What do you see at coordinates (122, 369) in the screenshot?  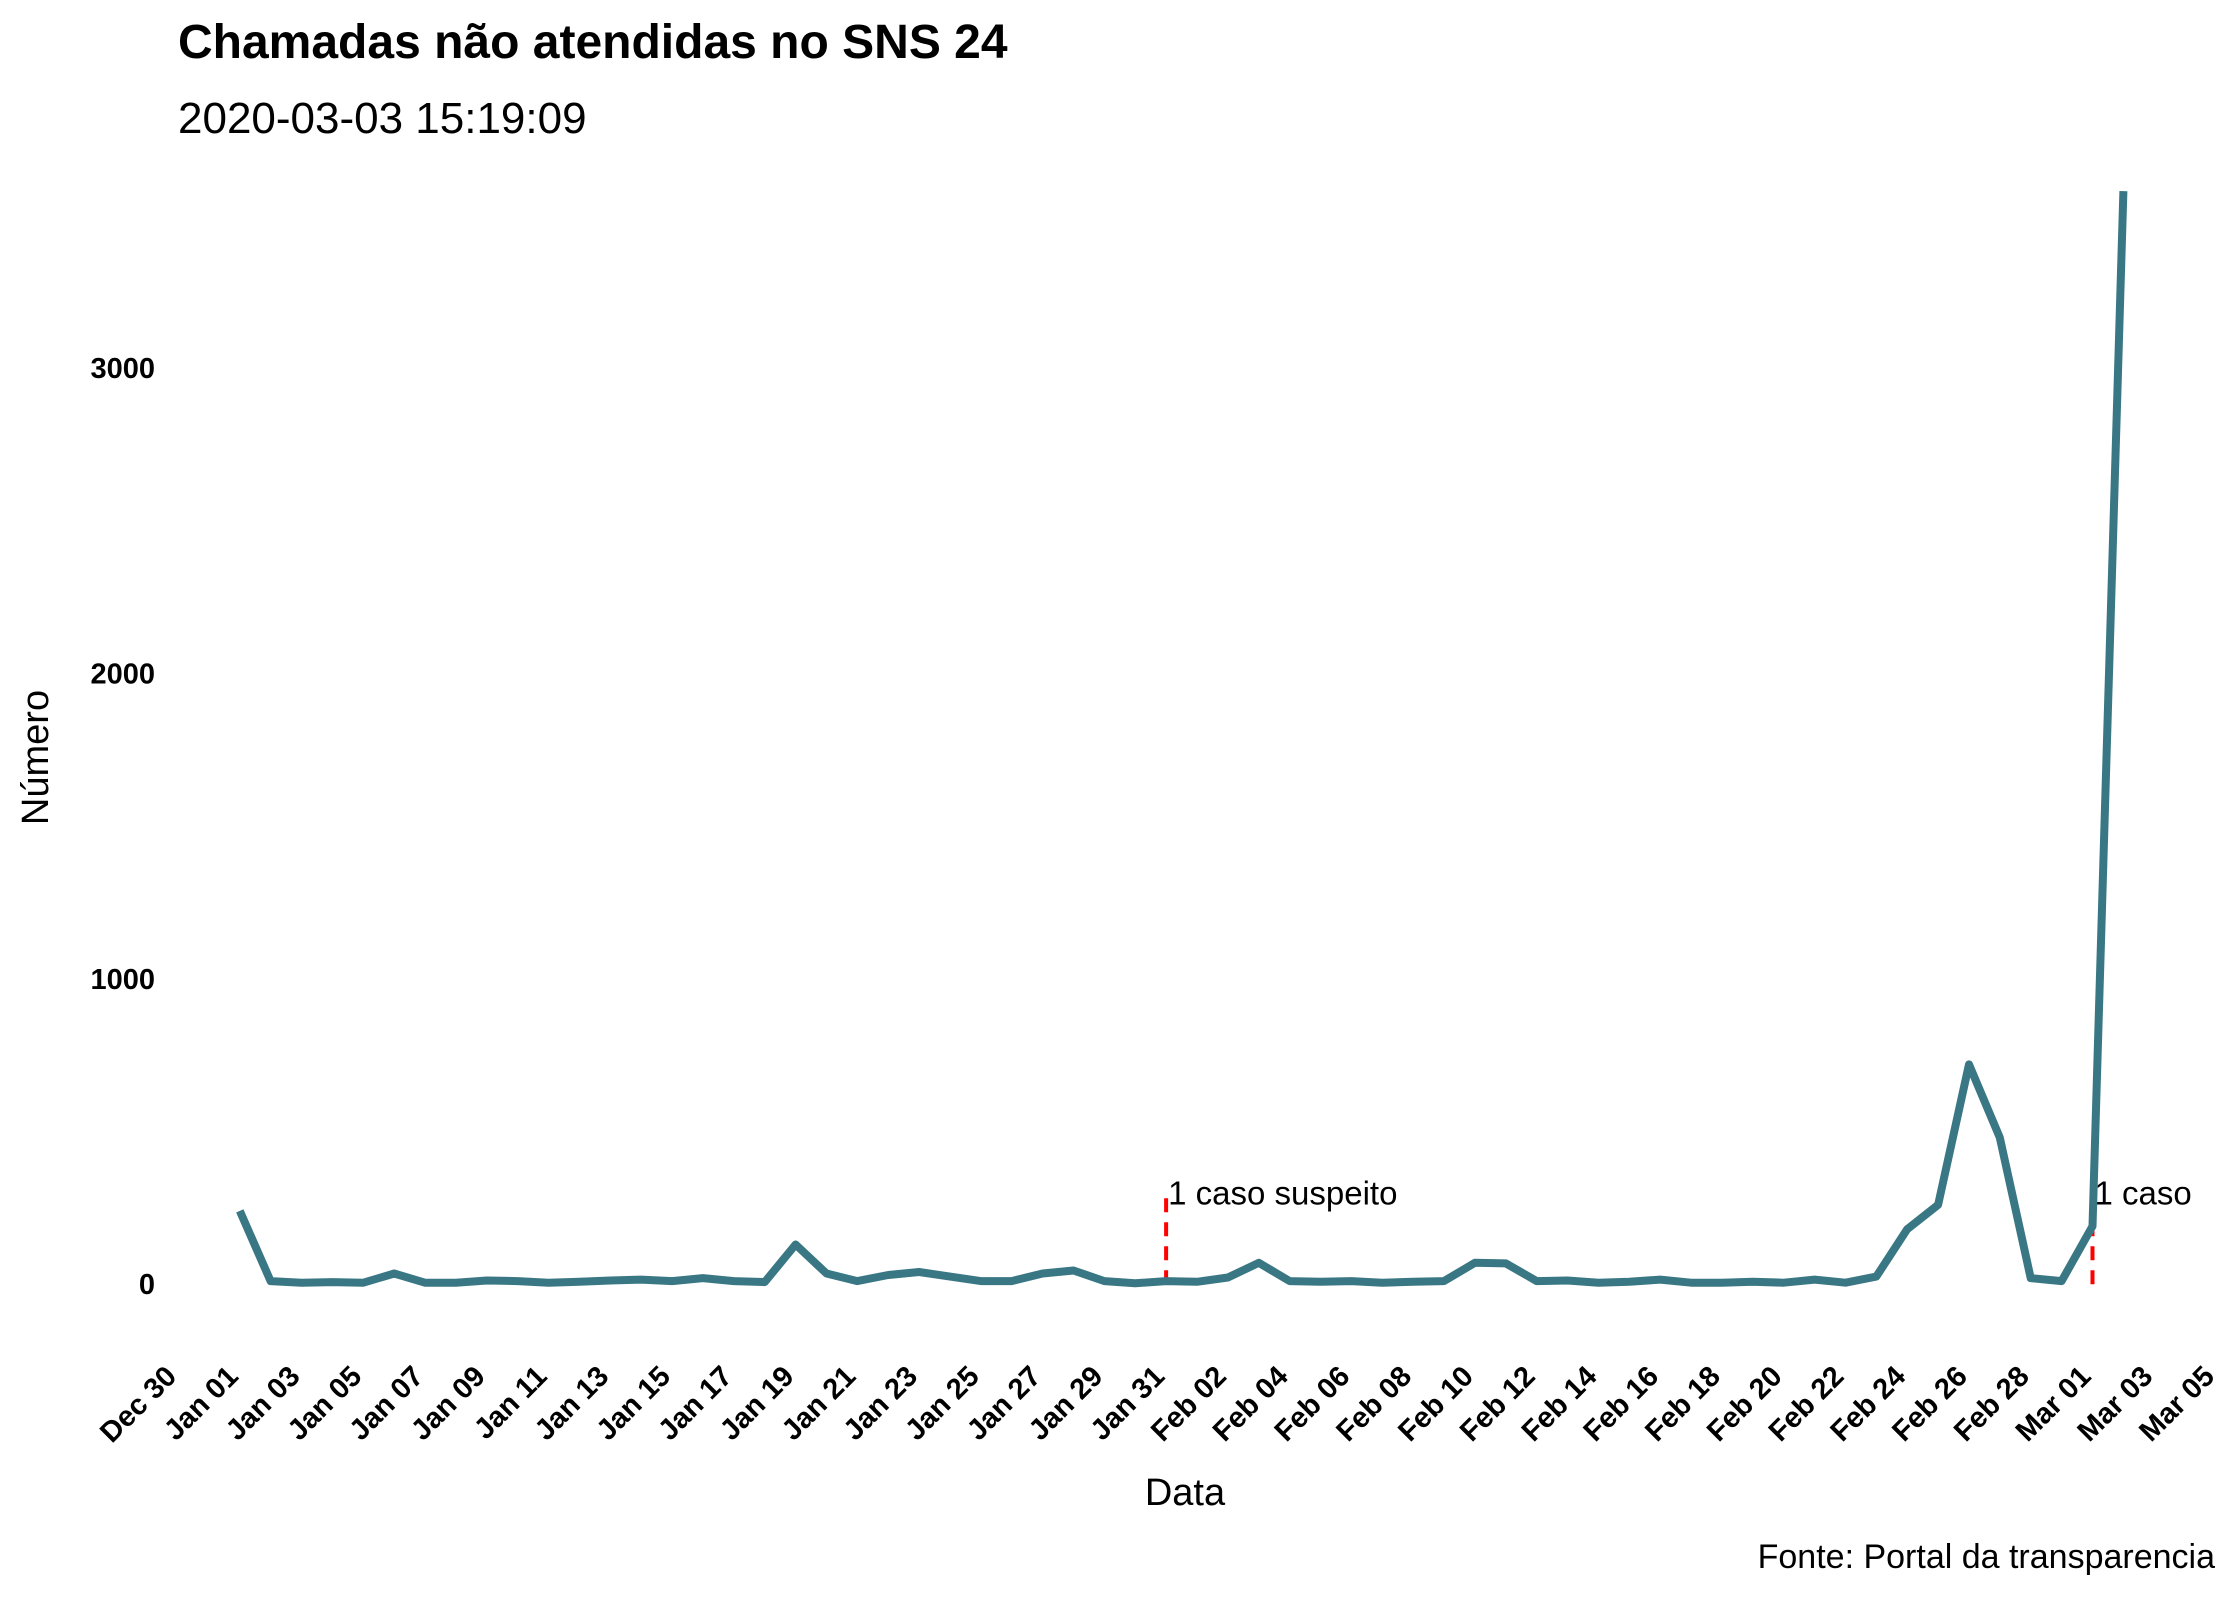 I see `y-tick-label: 3000` at bounding box center [122, 369].